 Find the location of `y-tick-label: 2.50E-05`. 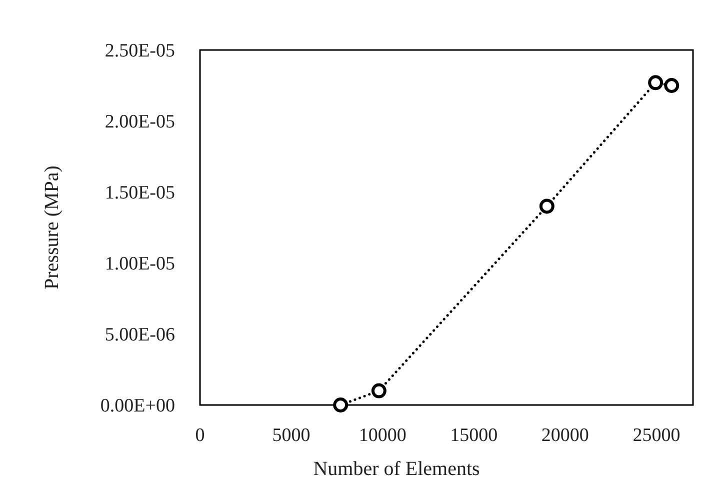

y-tick-label: 2.50E-05 is located at coordinates (139, 51).